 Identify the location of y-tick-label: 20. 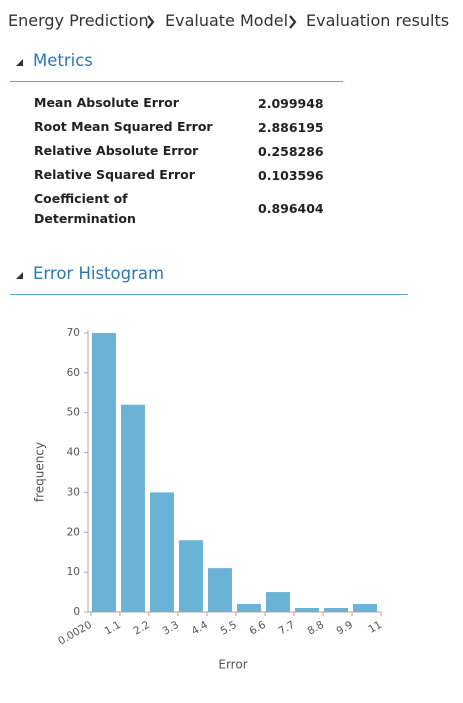
(73, 532).